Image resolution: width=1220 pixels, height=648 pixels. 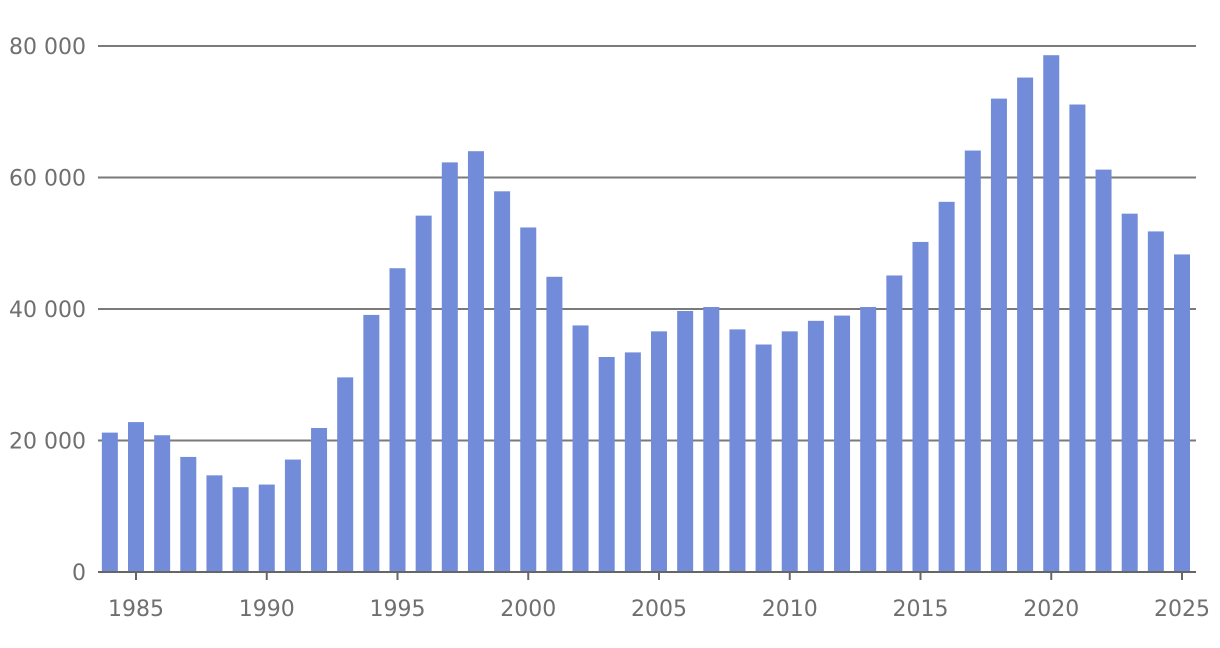 I want to click on bar-2021, so click(x=1077, y=338).